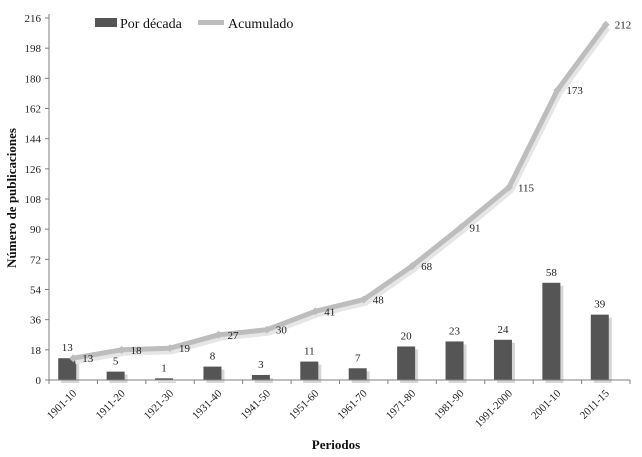 The height and width of the screenshot is (457, 642). Describe the element at coordinates (68, 348) in the screenshot. I see `bar-value-label: 13` at that location.